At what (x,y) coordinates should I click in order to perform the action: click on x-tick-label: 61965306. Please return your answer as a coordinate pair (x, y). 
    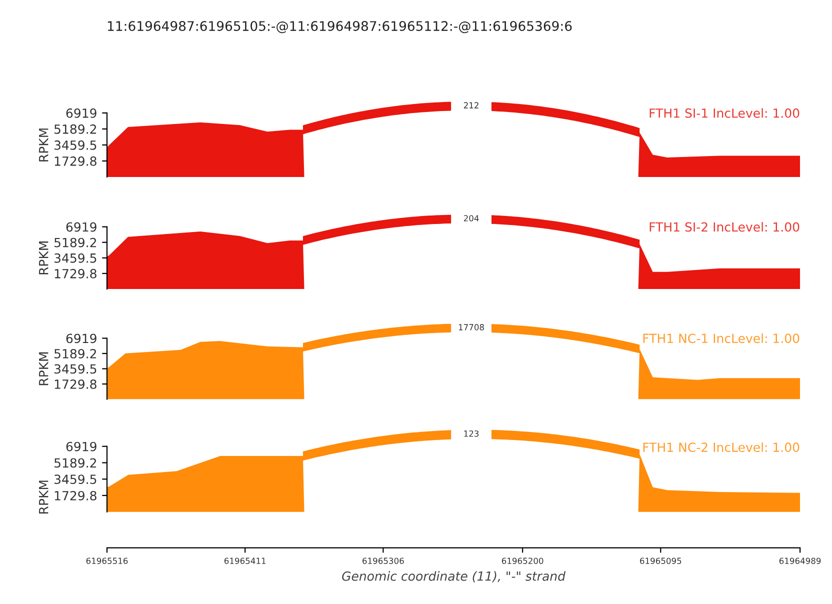
    Looking at the image, I should click on (383, 561).